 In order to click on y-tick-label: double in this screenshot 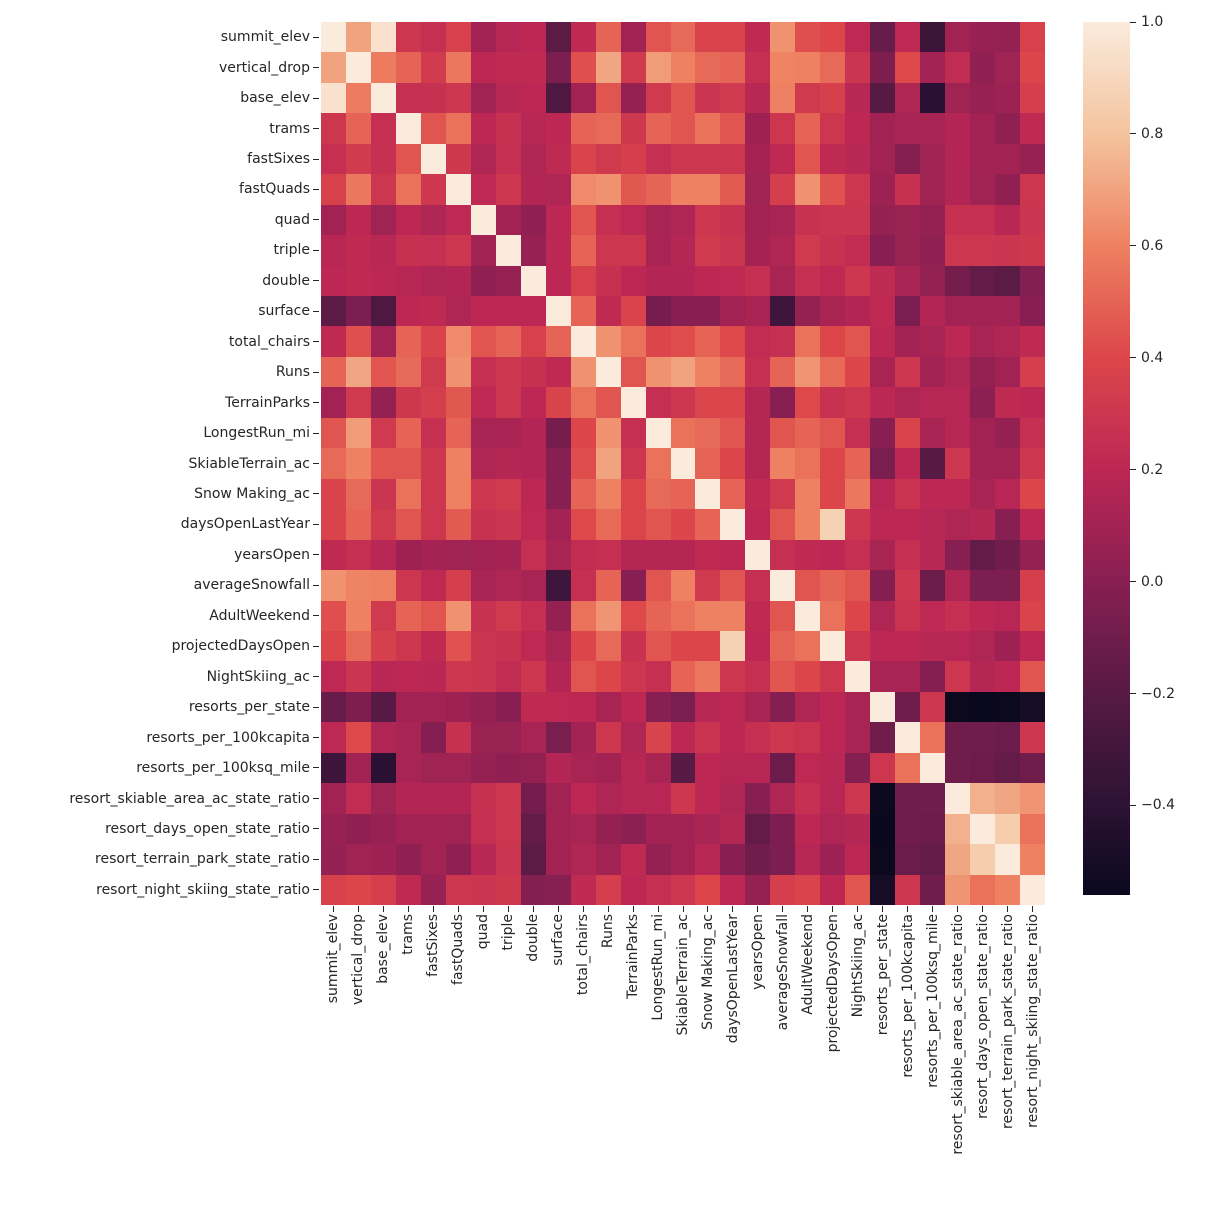, I will do `click(286, 280)`.